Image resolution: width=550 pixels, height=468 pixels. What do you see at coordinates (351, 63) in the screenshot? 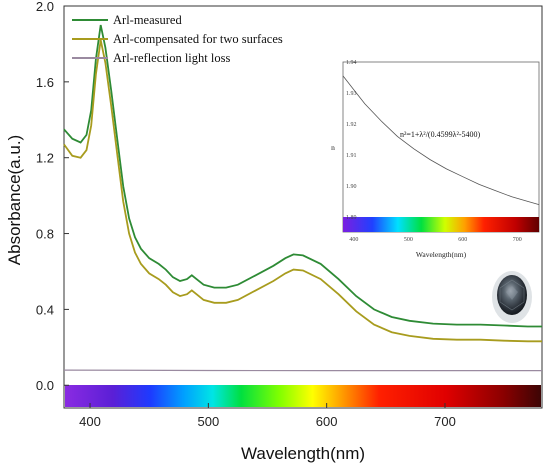
I see `inset-y-tick-label-0: 1.94` at bounding box center [351, 63].